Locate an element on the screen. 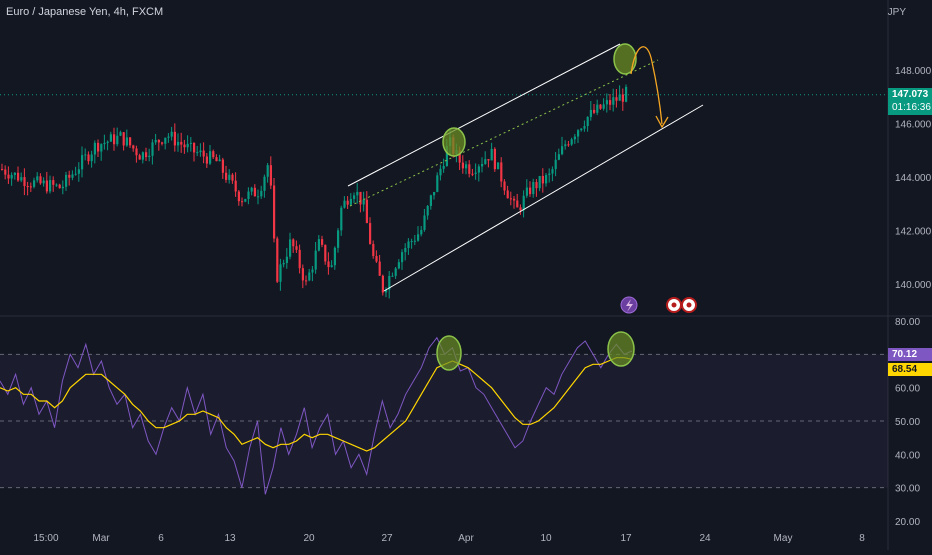  bar-countdown: 01:16:36 is located at coordinates (911, 107).